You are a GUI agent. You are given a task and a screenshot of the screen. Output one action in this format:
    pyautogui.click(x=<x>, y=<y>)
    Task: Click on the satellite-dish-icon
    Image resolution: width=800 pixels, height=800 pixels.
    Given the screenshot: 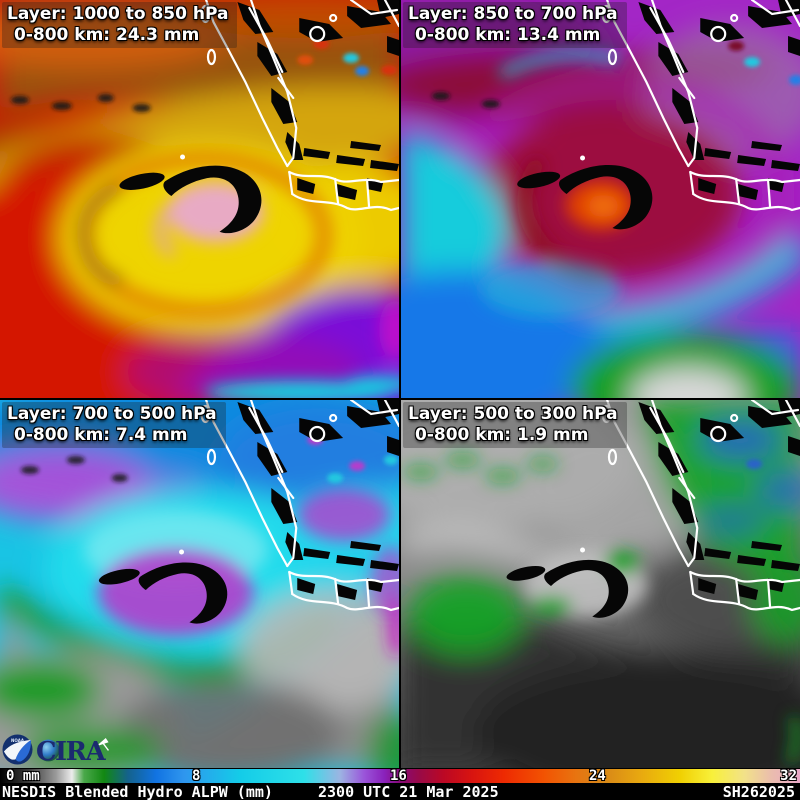 What is the action you would take?
    pyautogui.click(x=103, y=744)
    